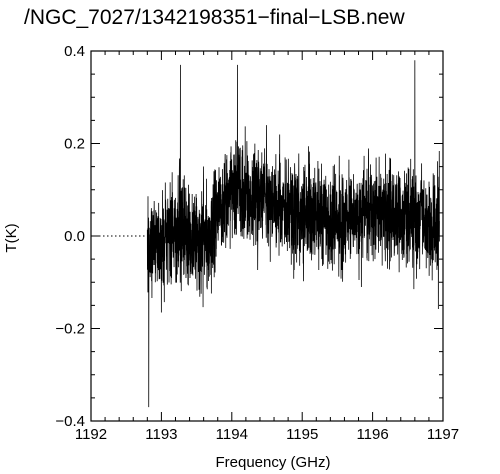  Describe the element at coordinates (11, 237) in the screenshot. I see `y-axis-label: T(K)` at that location.